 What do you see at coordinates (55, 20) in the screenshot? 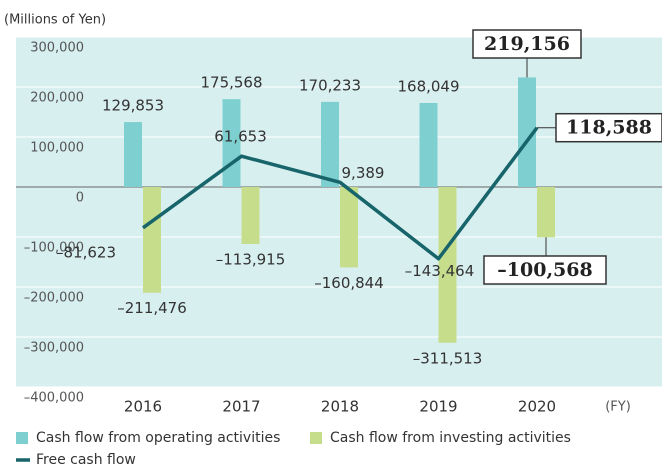
I see `unit-label: (Millions of Yen)` at bounding box center [55, 20].